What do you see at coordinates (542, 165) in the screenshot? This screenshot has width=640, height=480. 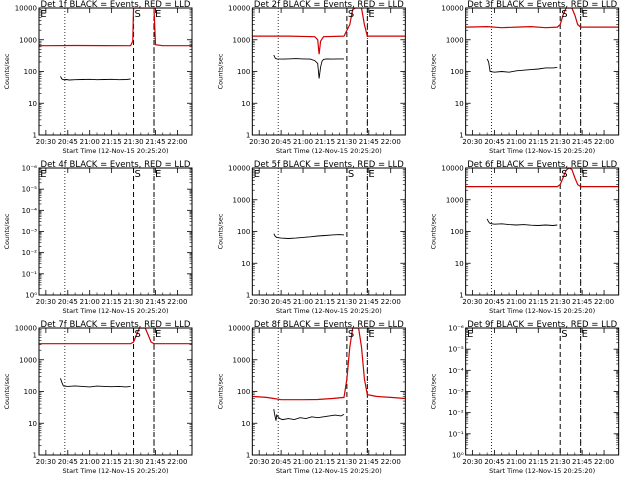 I see `panel-title: Det 6f BLACK = Events, RED = LLD` at bounding box center [542, 165].